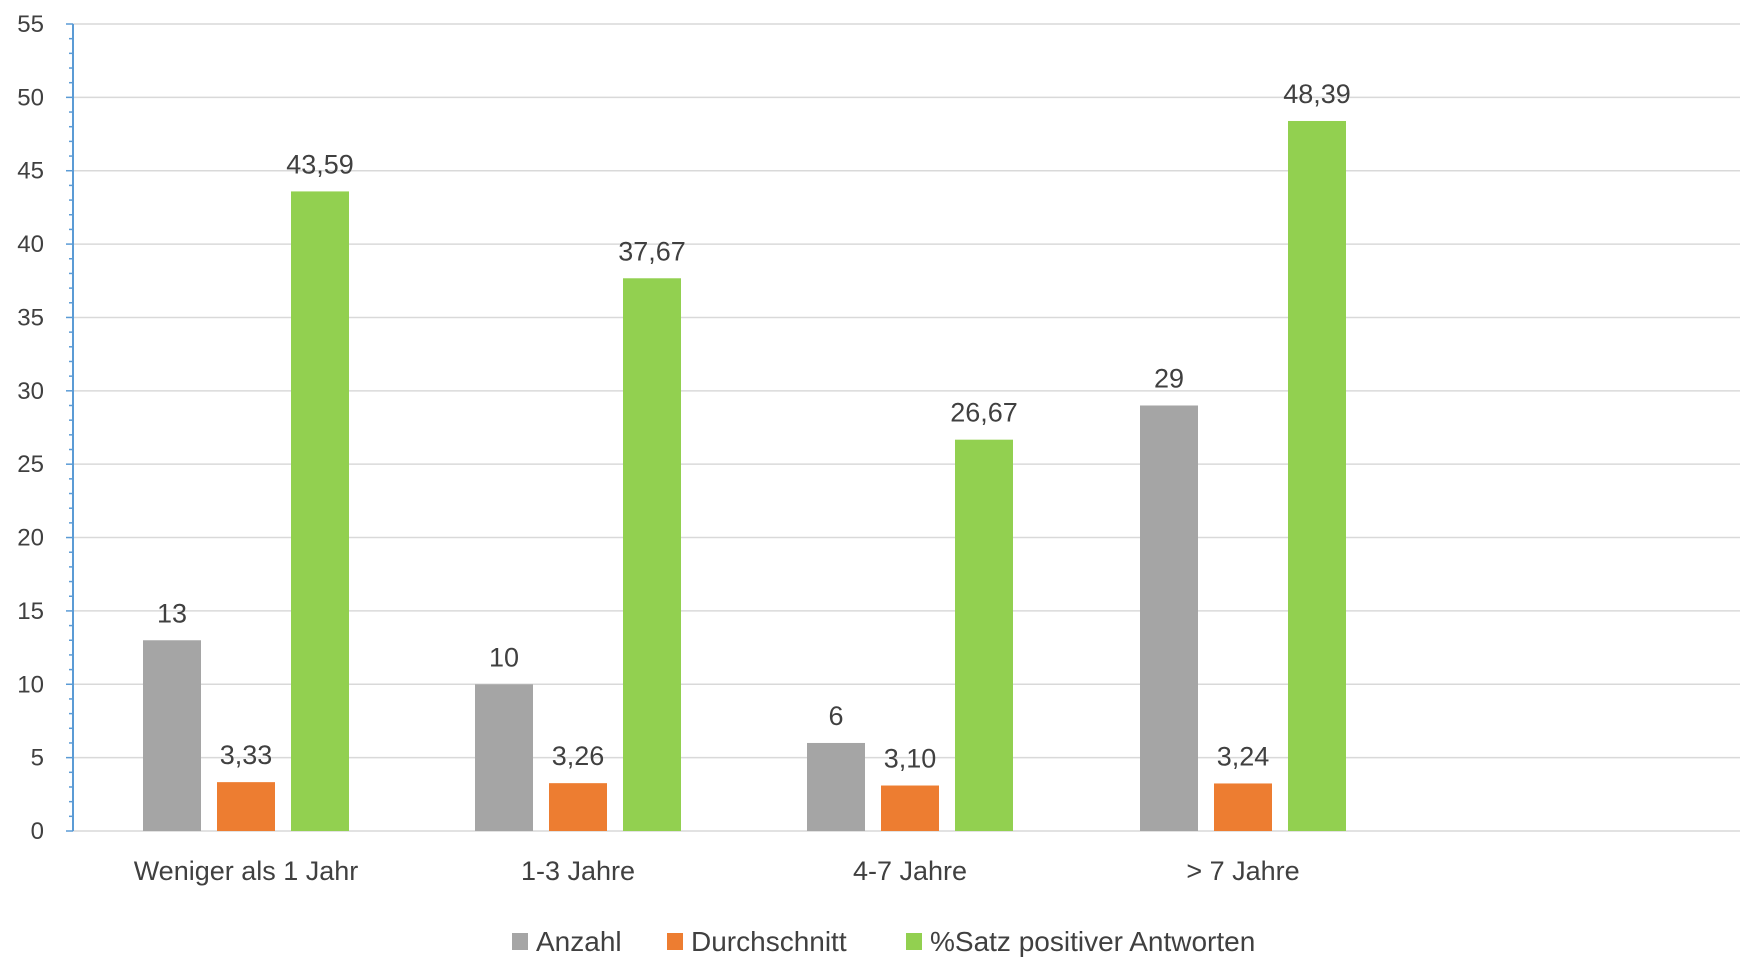  I want to click on y-tick-label: 5, so click(37, 758).